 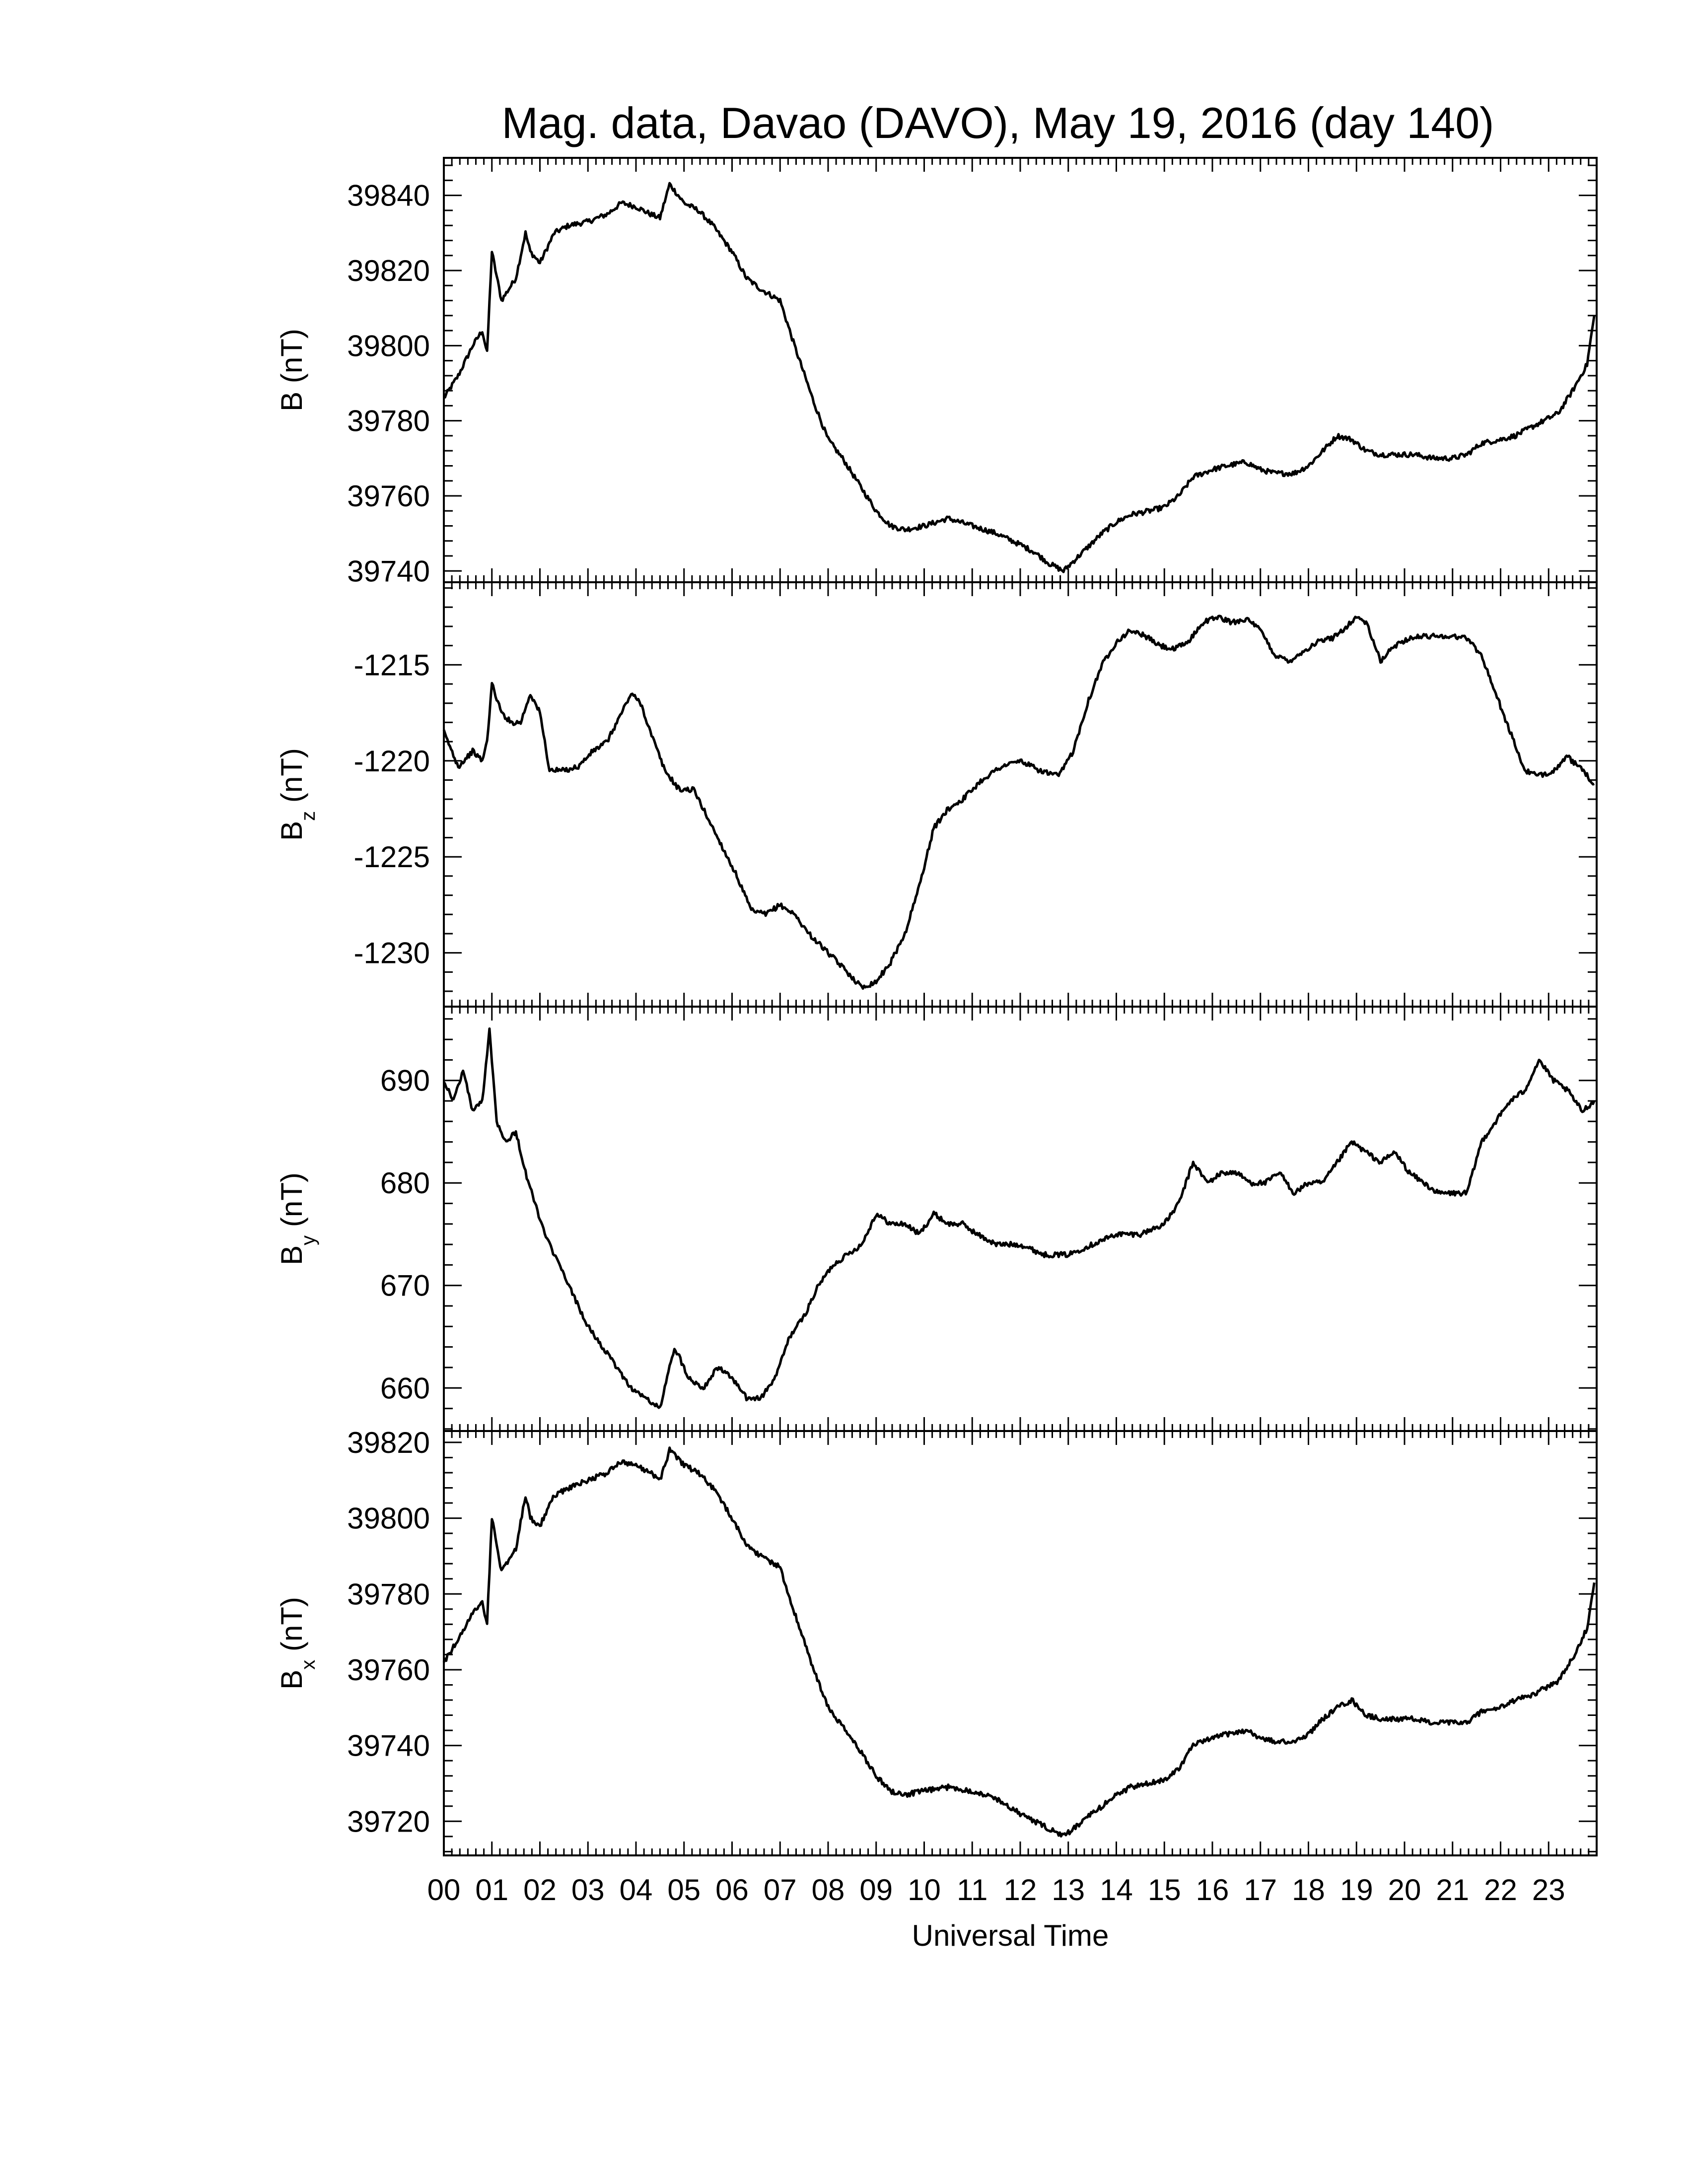 What do you see at coordinates (1116, 1890) in the screenshot?
I see `x-tick-label: 14` at bounding box center [1116, 1890].